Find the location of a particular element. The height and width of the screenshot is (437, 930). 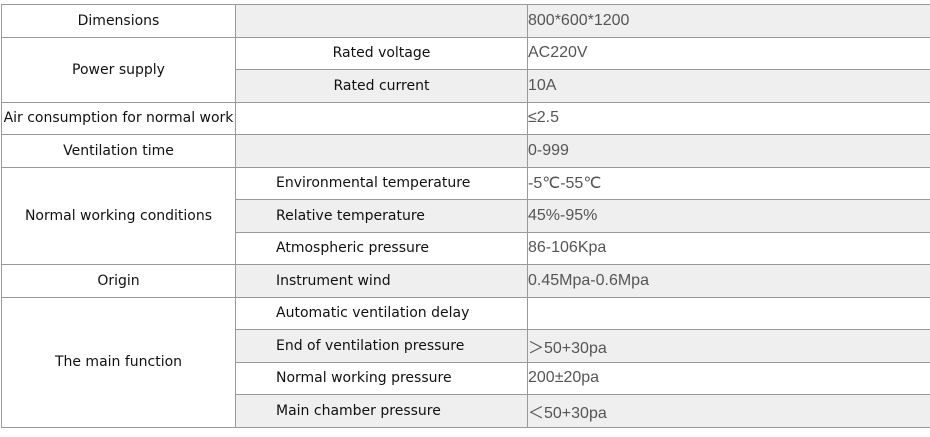

row-value-air-consumption: ≤2.5 is located at coordinates (729, 118).